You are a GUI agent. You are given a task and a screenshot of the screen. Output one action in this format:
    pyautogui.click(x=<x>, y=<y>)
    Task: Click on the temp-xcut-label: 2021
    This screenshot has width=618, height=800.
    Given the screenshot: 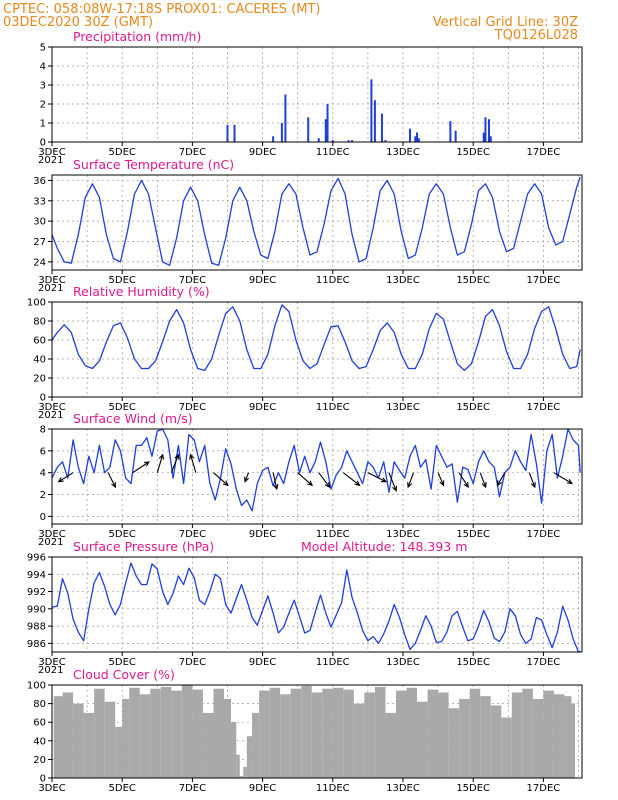 What is the action you would take?
    pyautogui.click(x=50, y=288)
    